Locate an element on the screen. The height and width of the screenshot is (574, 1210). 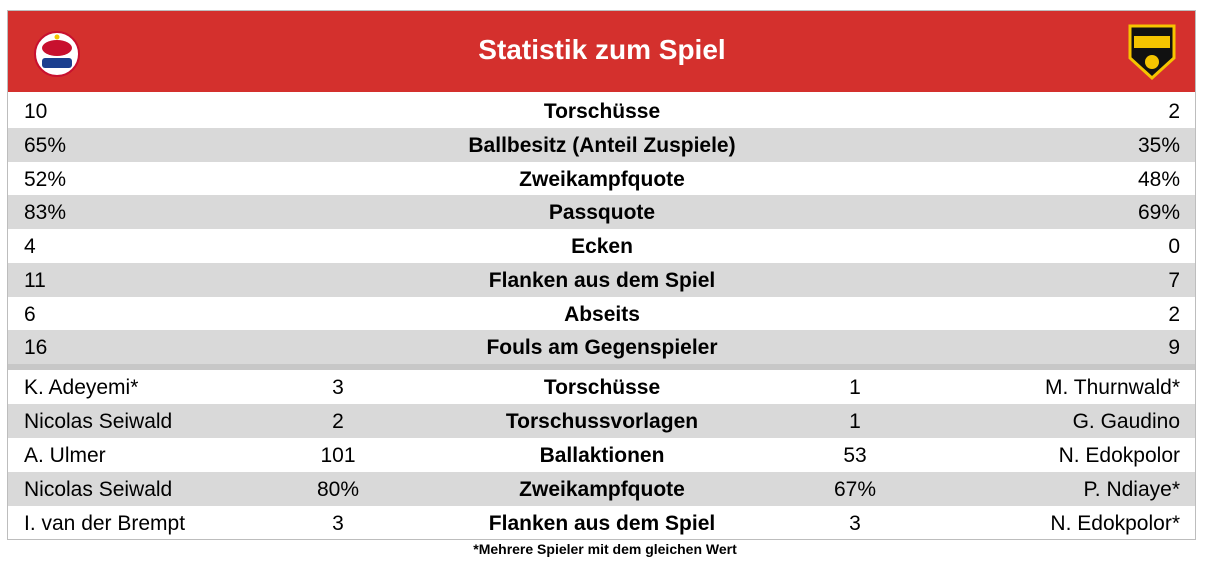
away-value: 9 is located at coordinates (1174, 348).